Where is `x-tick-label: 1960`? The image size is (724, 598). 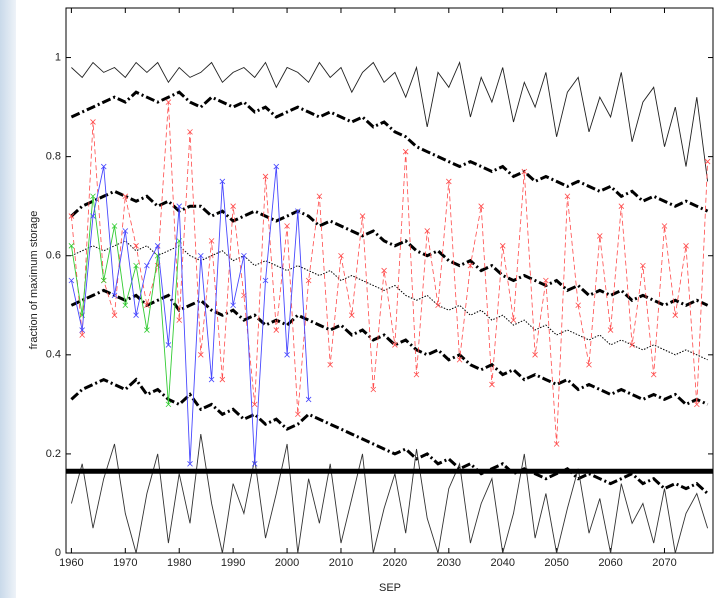
x-tick-label: 1960 is located at coordinates (71, 563).